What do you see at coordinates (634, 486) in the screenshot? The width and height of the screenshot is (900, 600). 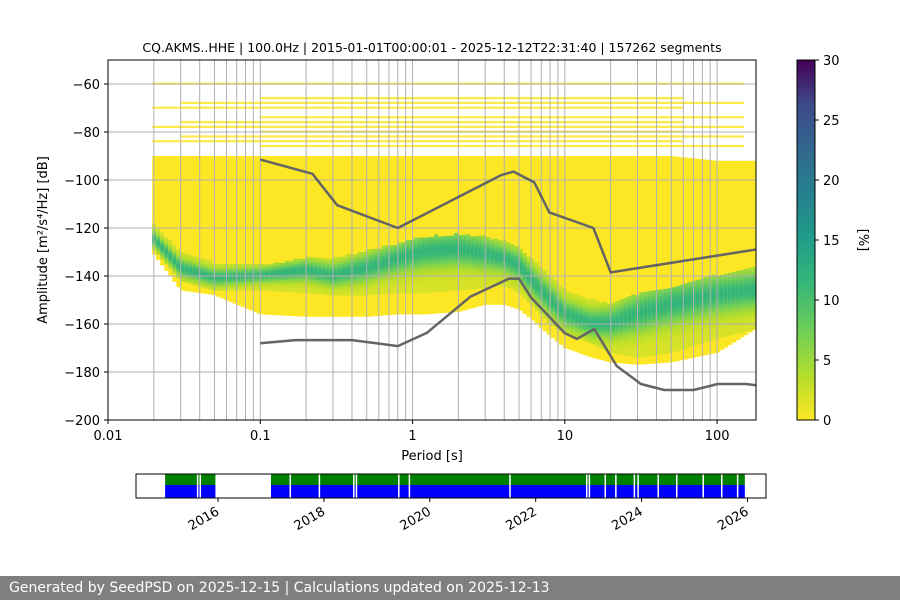 I see `coverage-gap` at bounding box center [634, 486].